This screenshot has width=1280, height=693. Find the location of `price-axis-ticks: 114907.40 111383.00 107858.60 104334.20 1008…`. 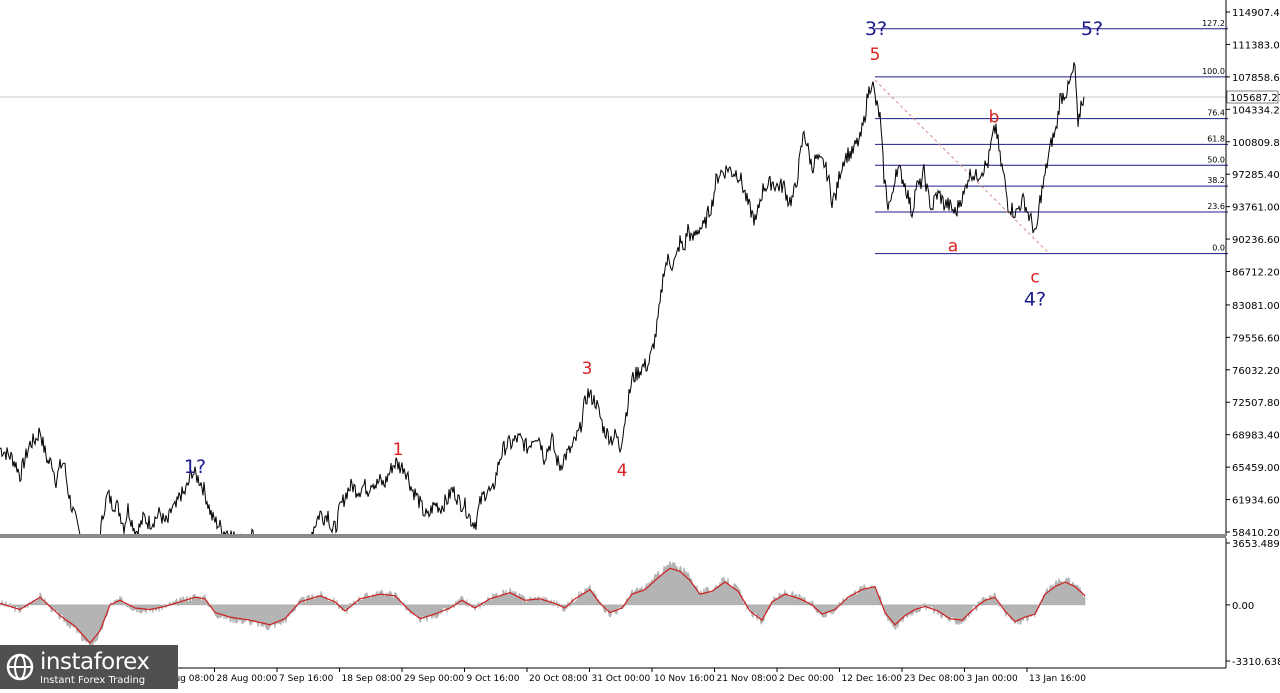

price-axis-ticks: 114907.40 111383.00 107858.60 104334.20 1008… is located at coordinates (1253, 273).